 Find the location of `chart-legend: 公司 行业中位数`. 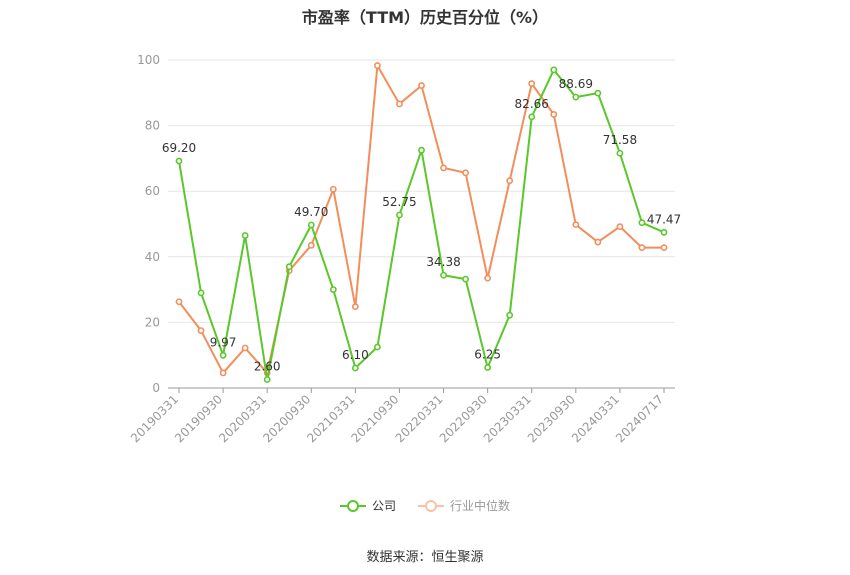

chart-legend: 公司 行业中位数 is located at coordinates (425, 505).